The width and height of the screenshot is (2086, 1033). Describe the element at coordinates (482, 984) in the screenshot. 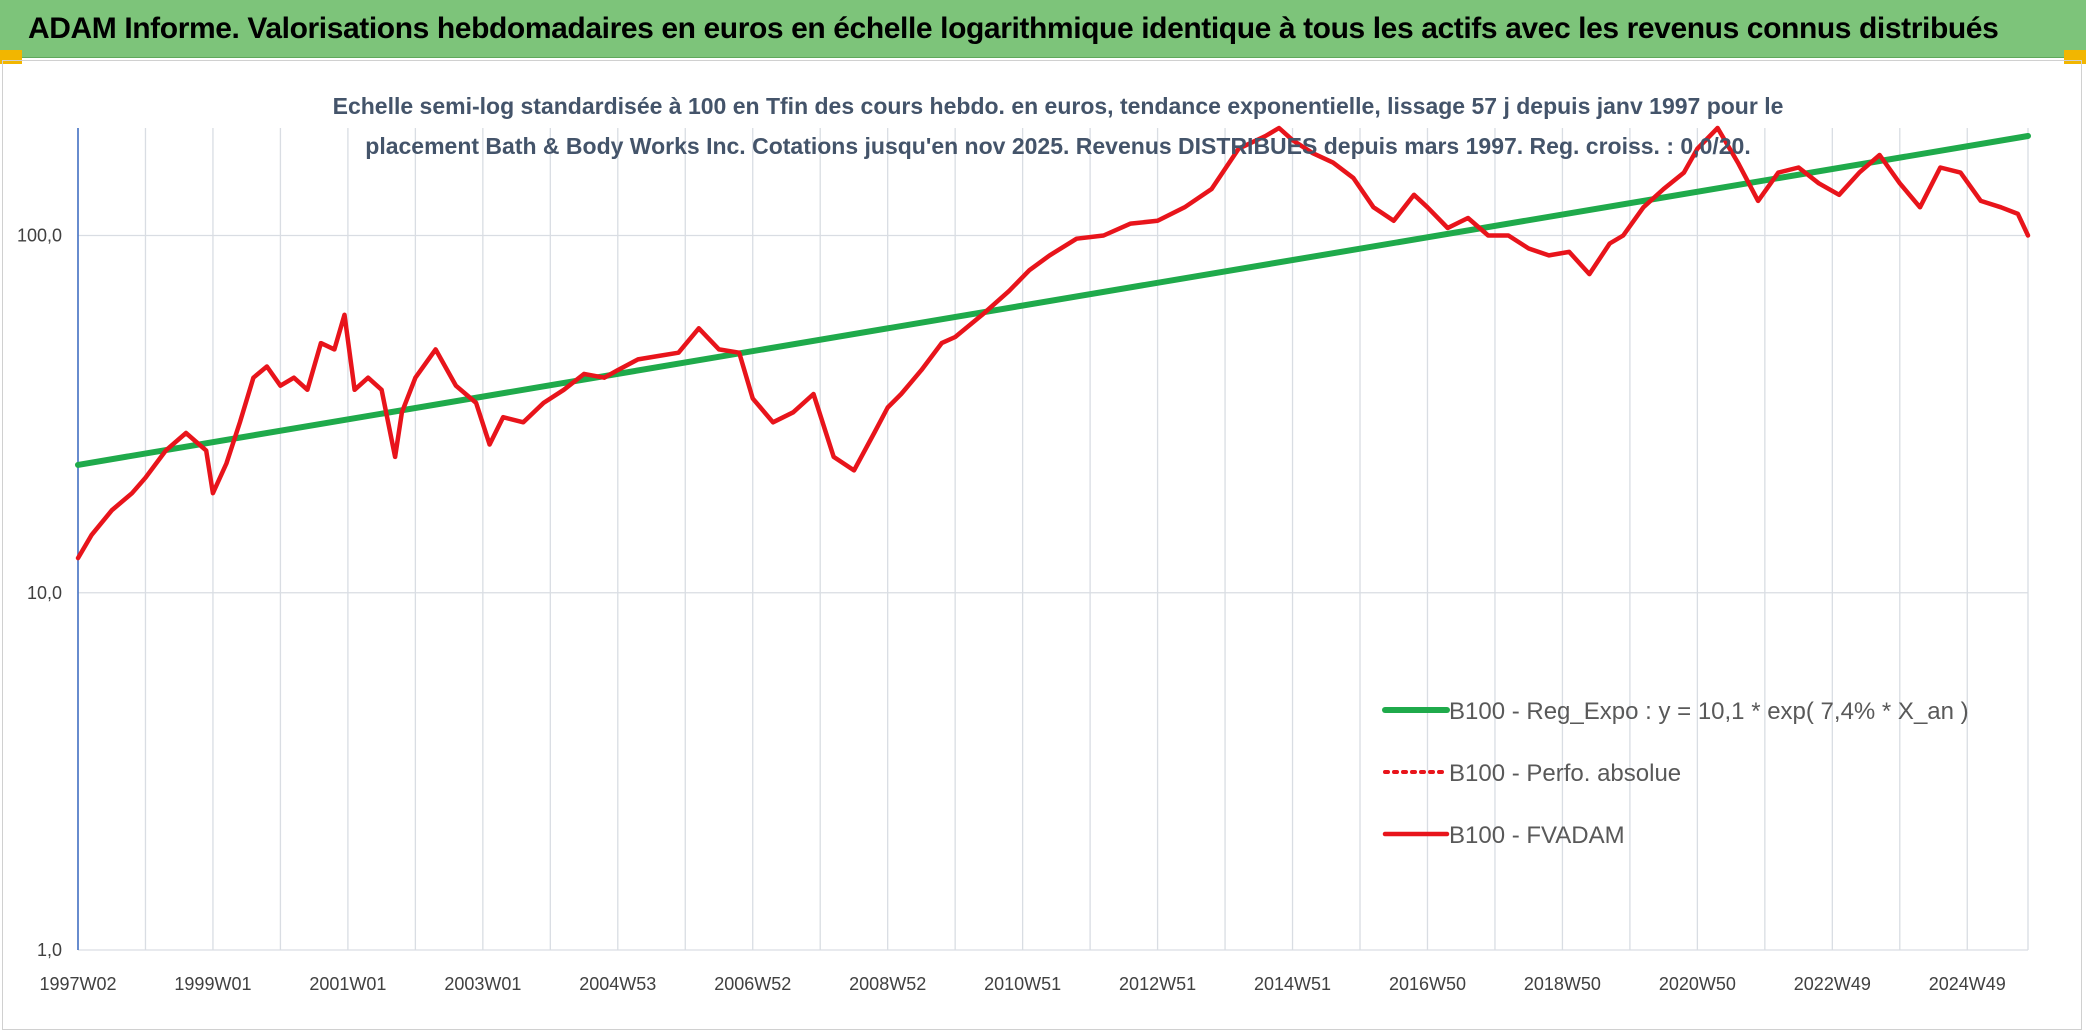

I see `x-tick-label: 2003W01` at that location.